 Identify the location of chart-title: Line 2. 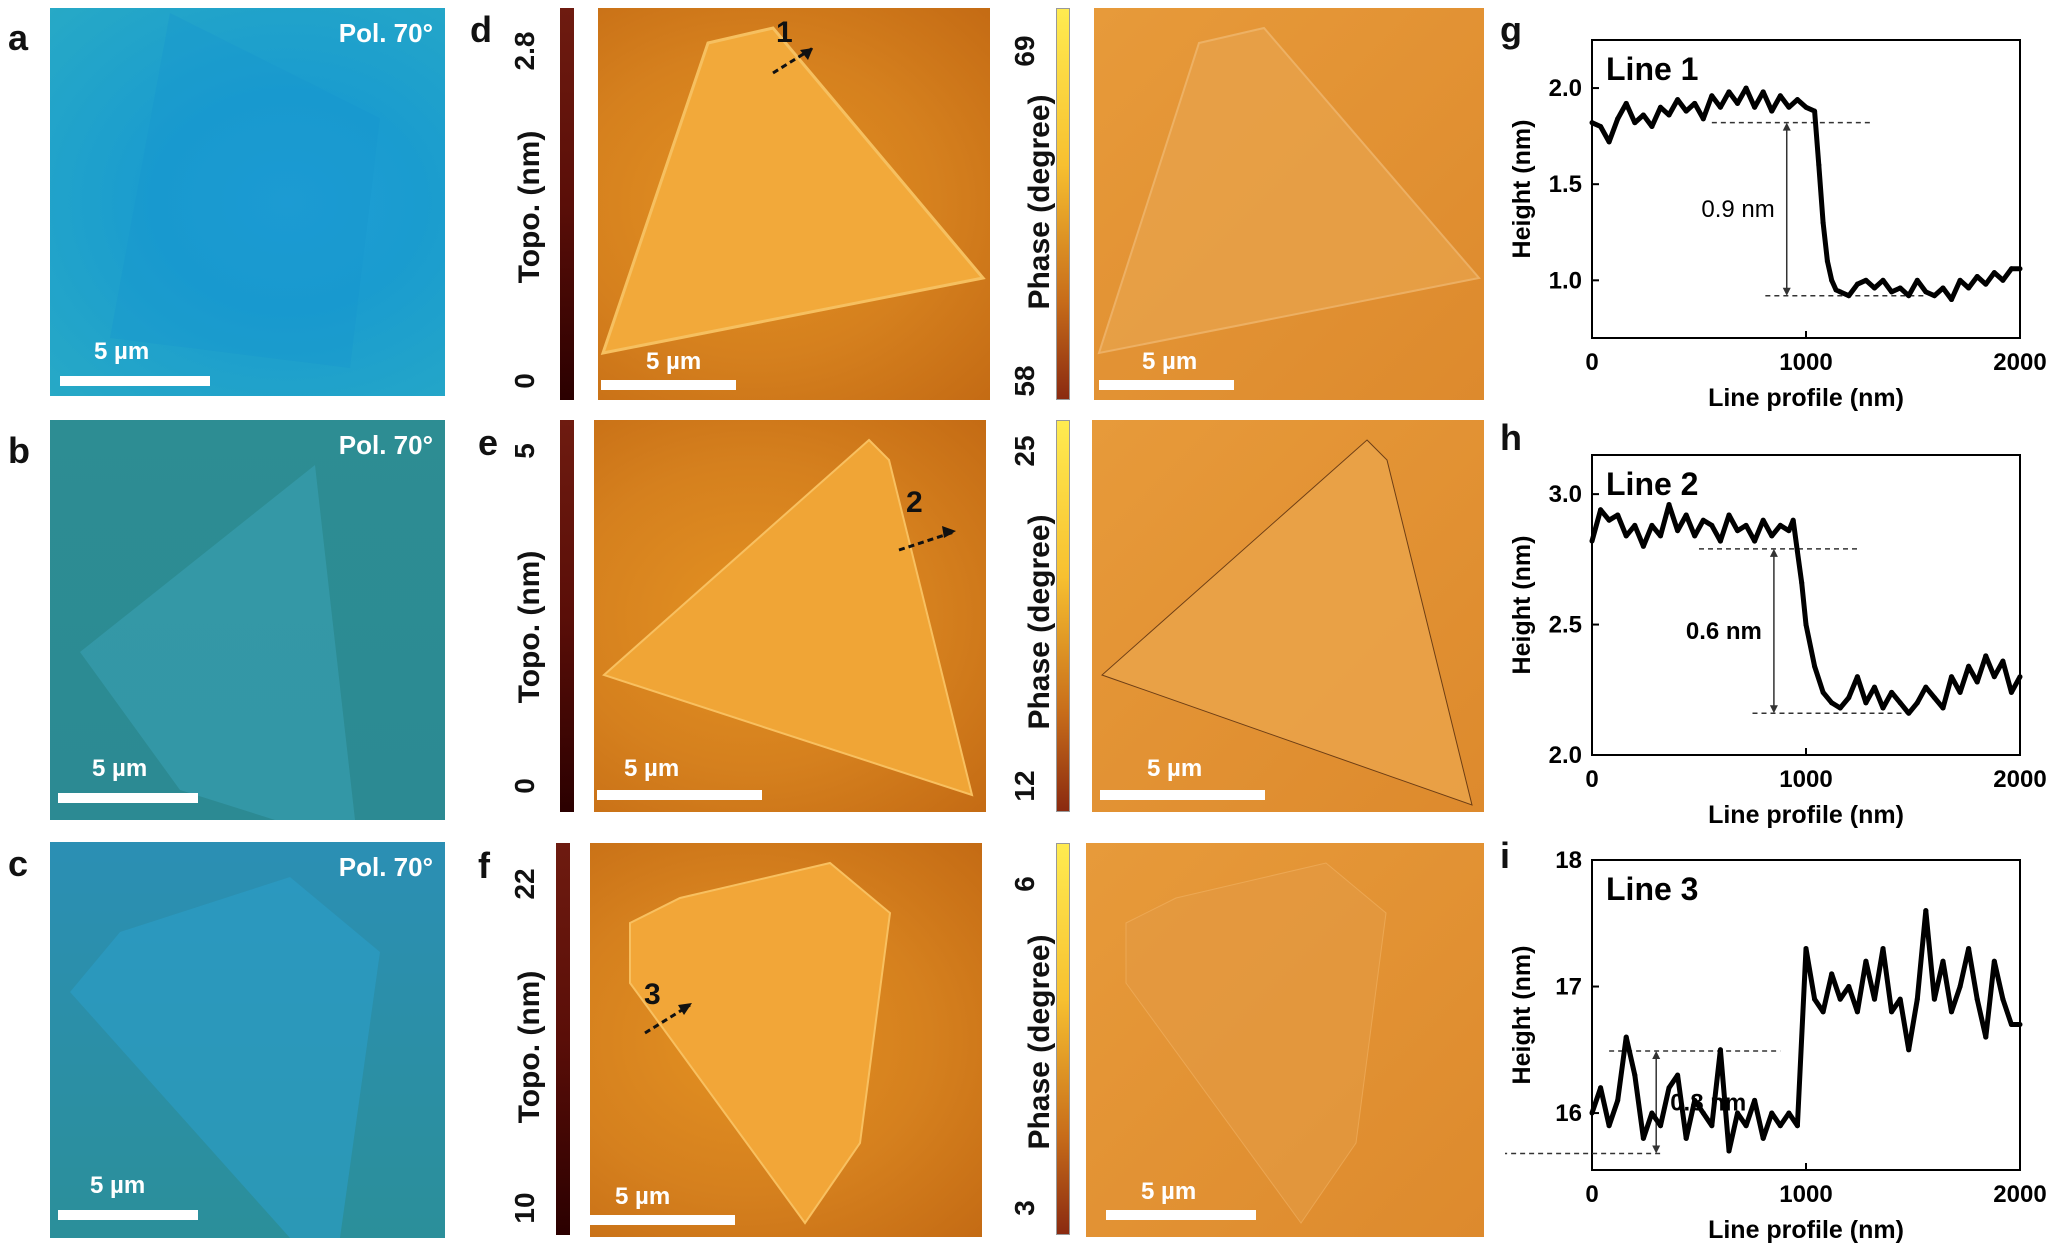
(1652, 484).